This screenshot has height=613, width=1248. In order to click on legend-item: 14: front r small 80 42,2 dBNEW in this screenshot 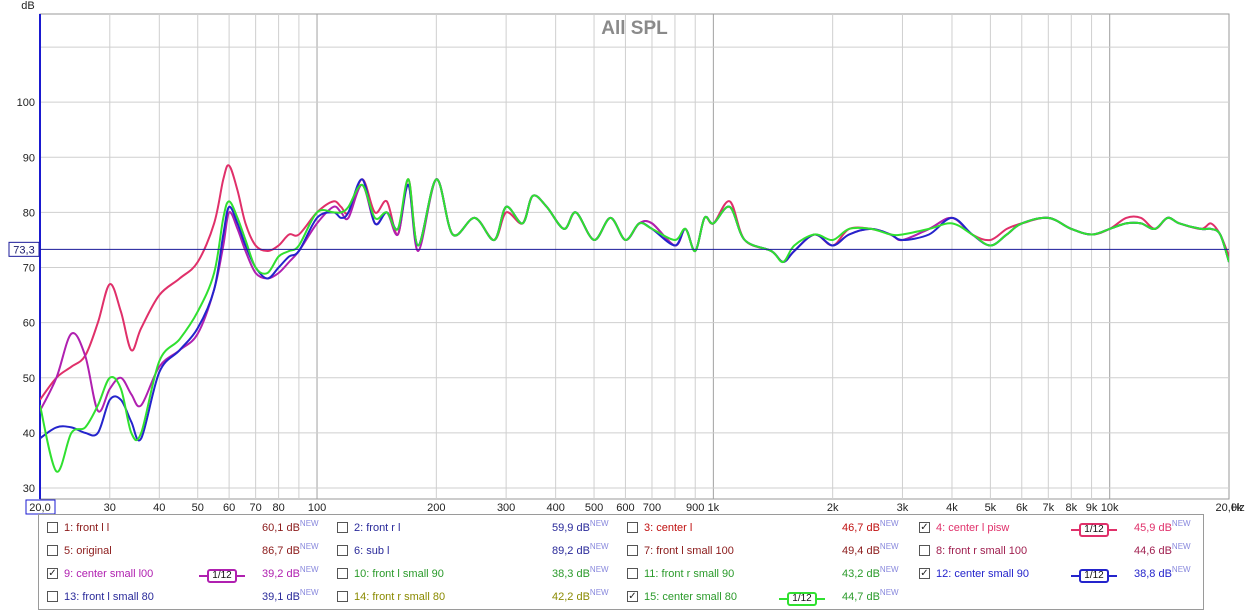, I will do `click(477, 597)`.